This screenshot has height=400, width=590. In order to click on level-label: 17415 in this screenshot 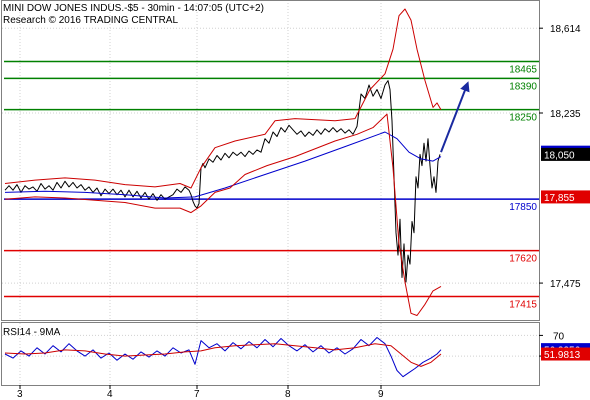, I will do `click(523, 305)`.